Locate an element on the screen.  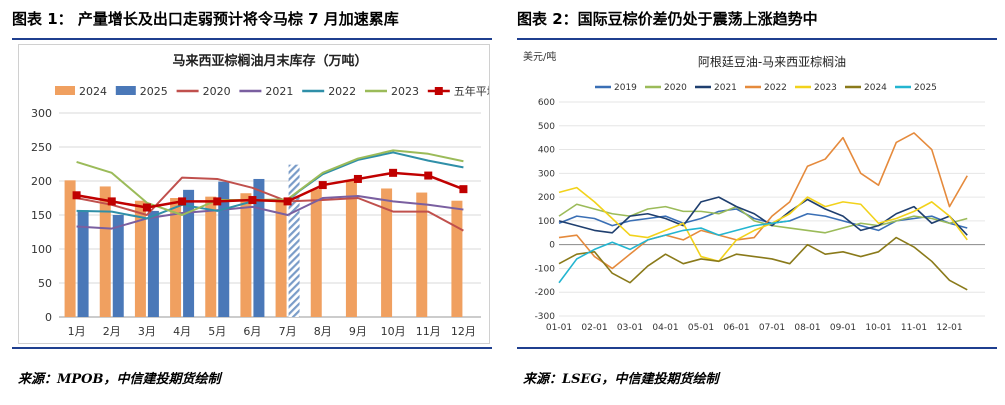
chart-title: 阿根廷豆油-马来西亚棕榈油 is located at coordinates (772, 61).